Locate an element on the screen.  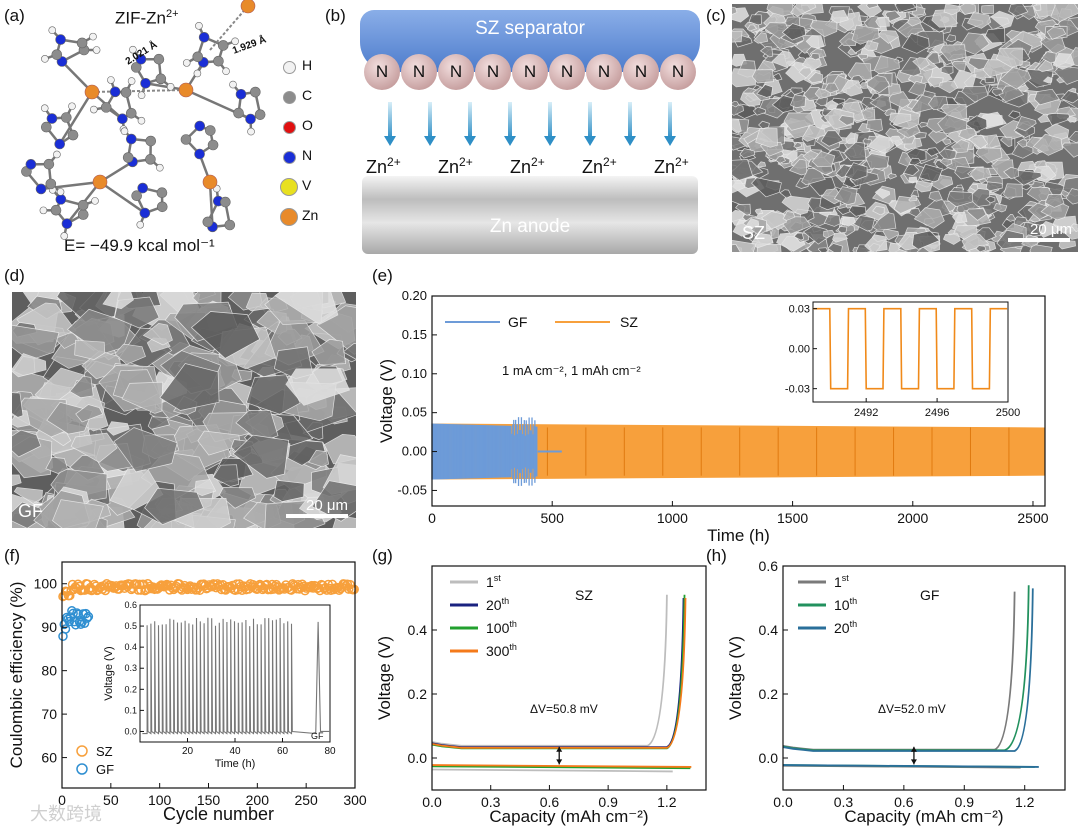
y-tick-label: 0.0 is located at coordinates (769, 758).